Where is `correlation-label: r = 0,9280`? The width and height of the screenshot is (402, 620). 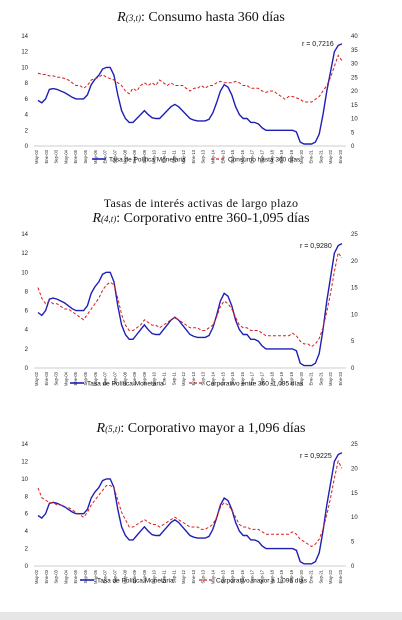
correlation-label: r = 0,9280 is located at coordinates (316, 246).